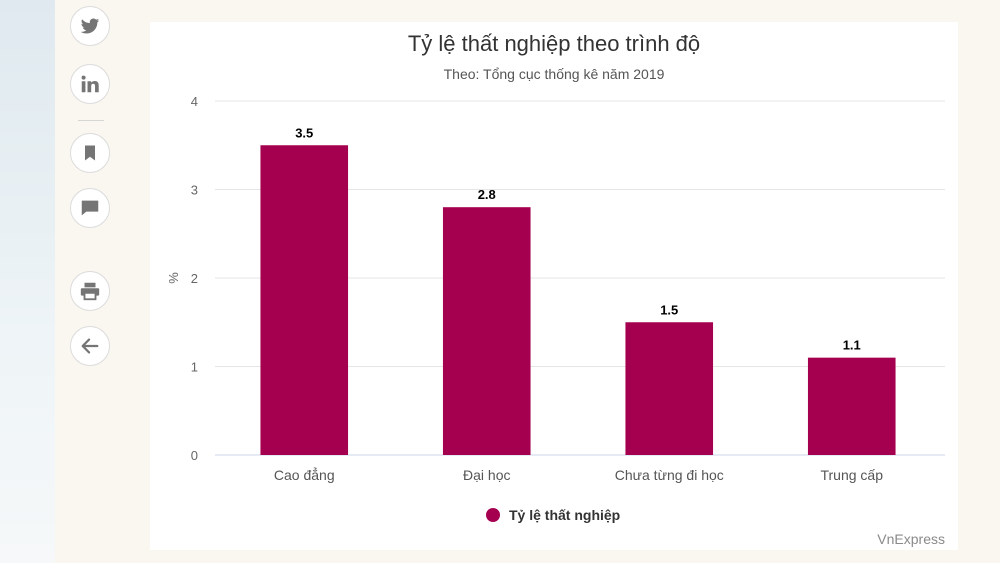 The image size is (1000, 563). I want to click on chart-subtitle: Theo: Tổng cục thống kê năm 2019, so click(554, 74).